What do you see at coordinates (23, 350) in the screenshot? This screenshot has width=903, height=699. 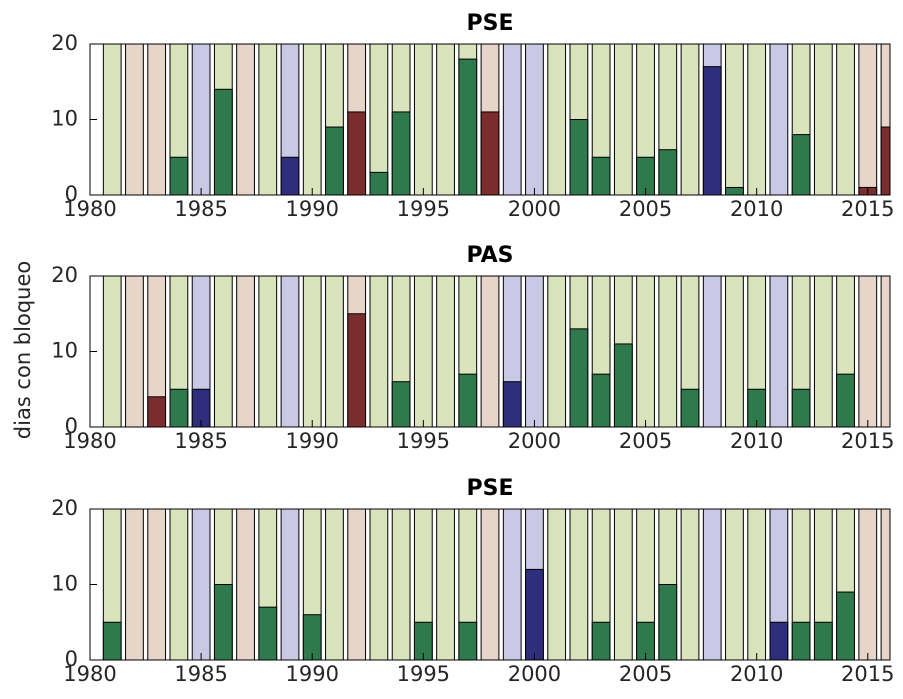 I see `y-axis-label: dias con bloqueo` at bounding box center [23, 350].